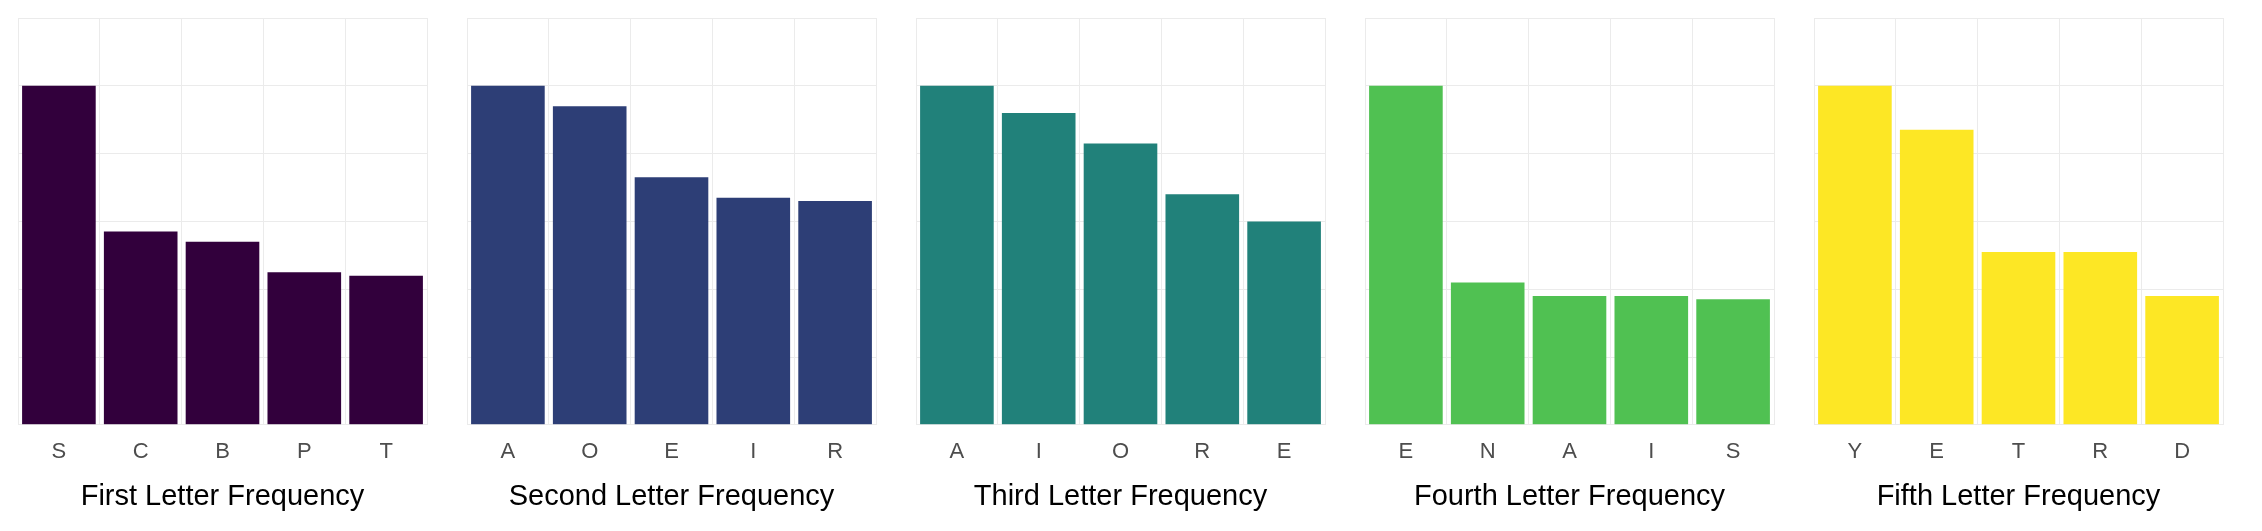 This screenshot has width=2262, height=531. Describe the element at coordinates (140, 451) in the screenshot. I see `x-tick-label: C` at that location.